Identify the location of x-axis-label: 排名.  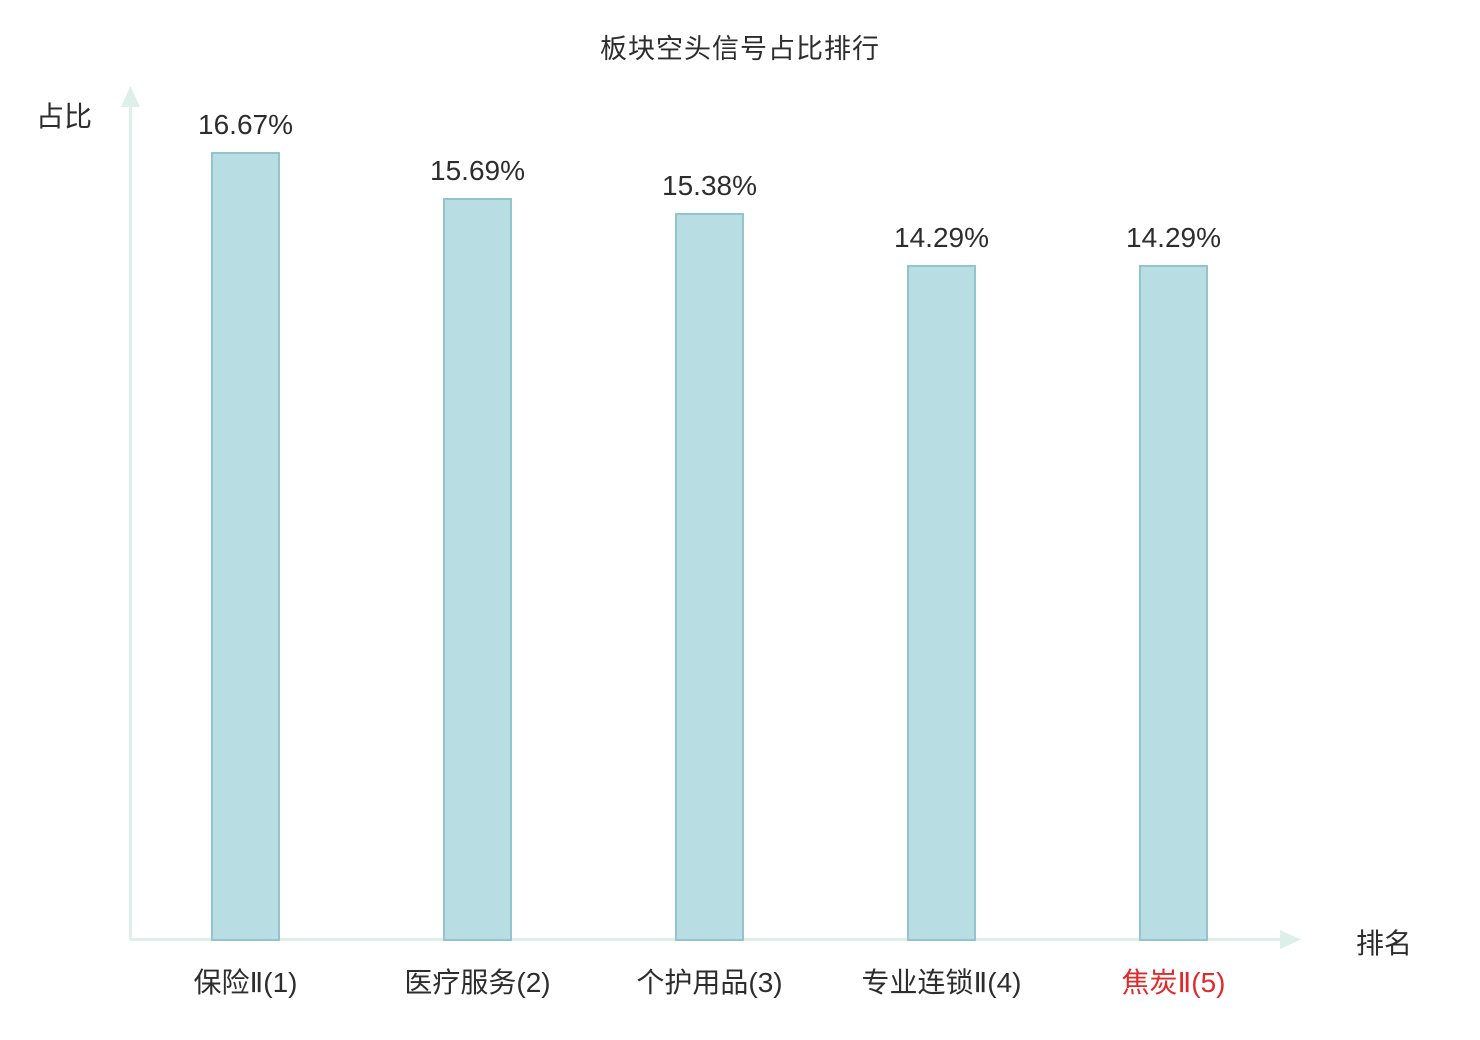
(1384, 943).